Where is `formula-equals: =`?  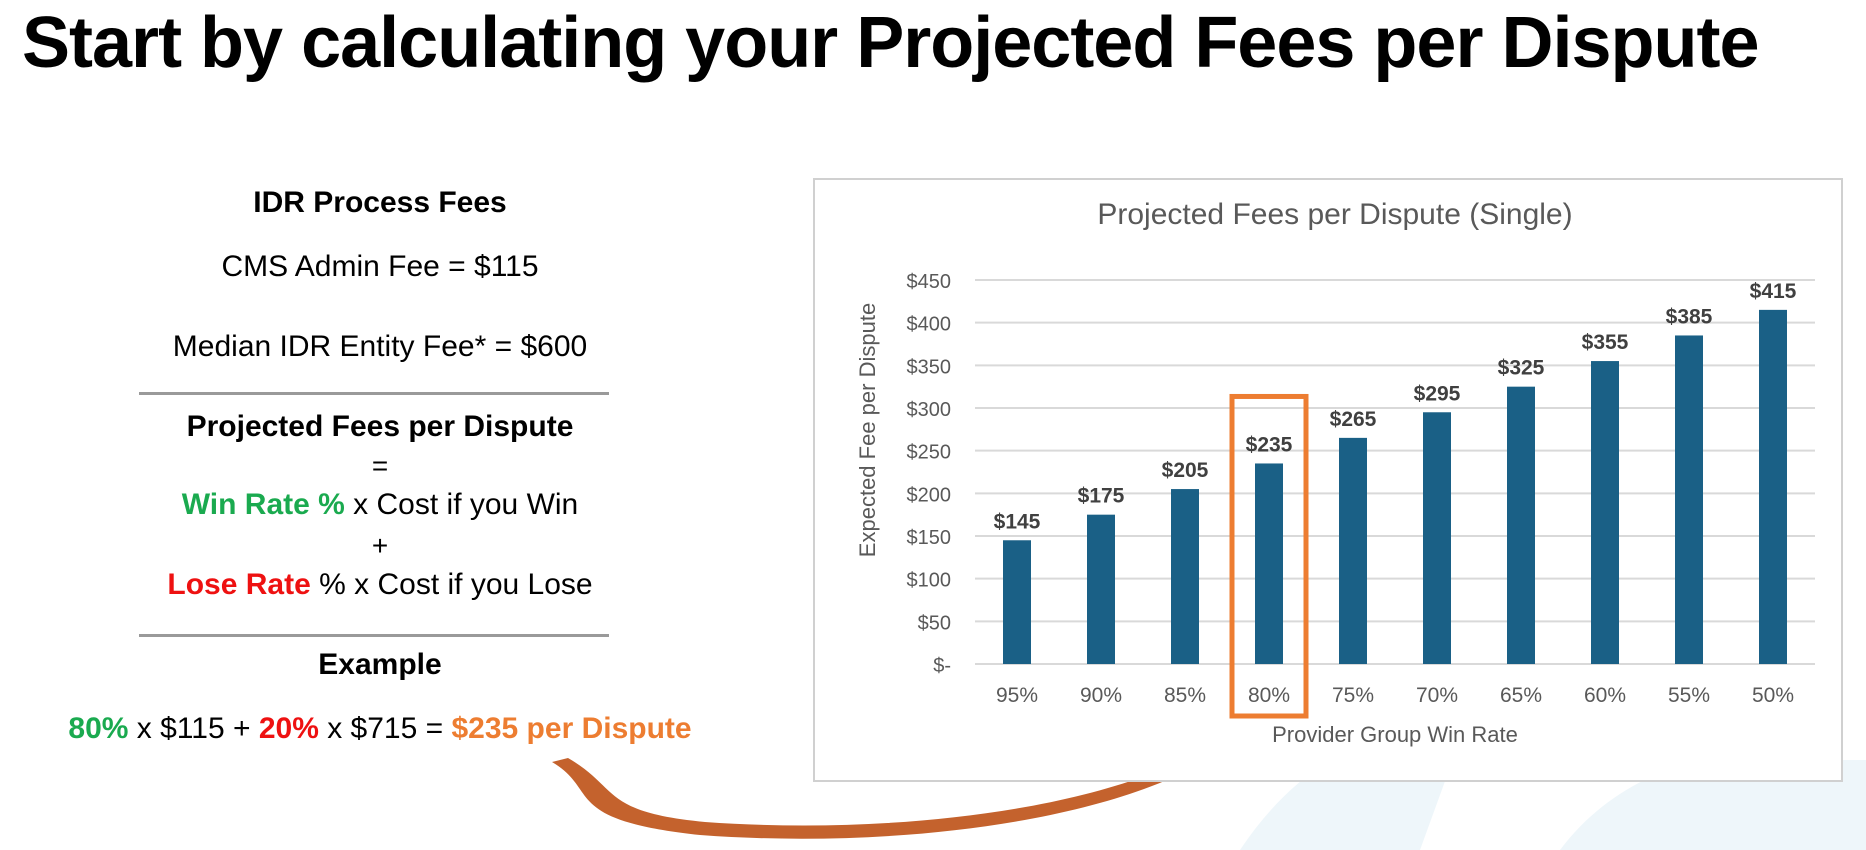 formula-equals: = is located at coordinates (380, 465).